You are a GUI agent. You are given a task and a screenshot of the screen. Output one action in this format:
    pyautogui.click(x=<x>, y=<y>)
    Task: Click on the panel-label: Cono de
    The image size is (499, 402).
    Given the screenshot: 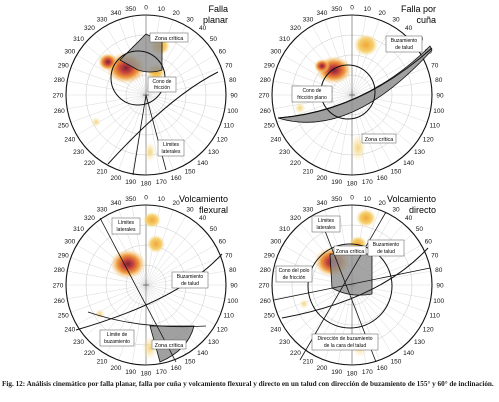 What is the action you would take?
    pyautogui.click(x=162, y=82)
    